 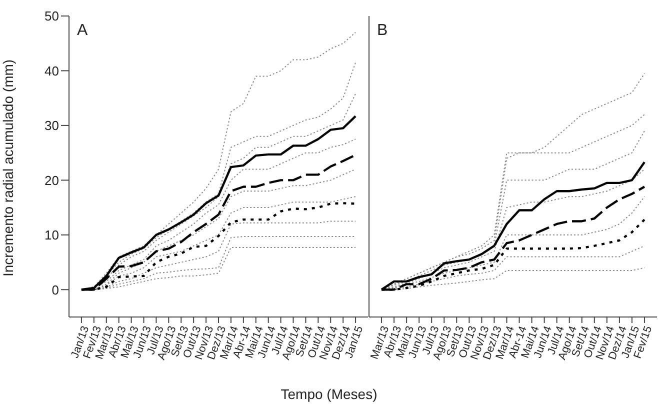 I want to click on y-tick-label: 50, so click(x=51, y=16).